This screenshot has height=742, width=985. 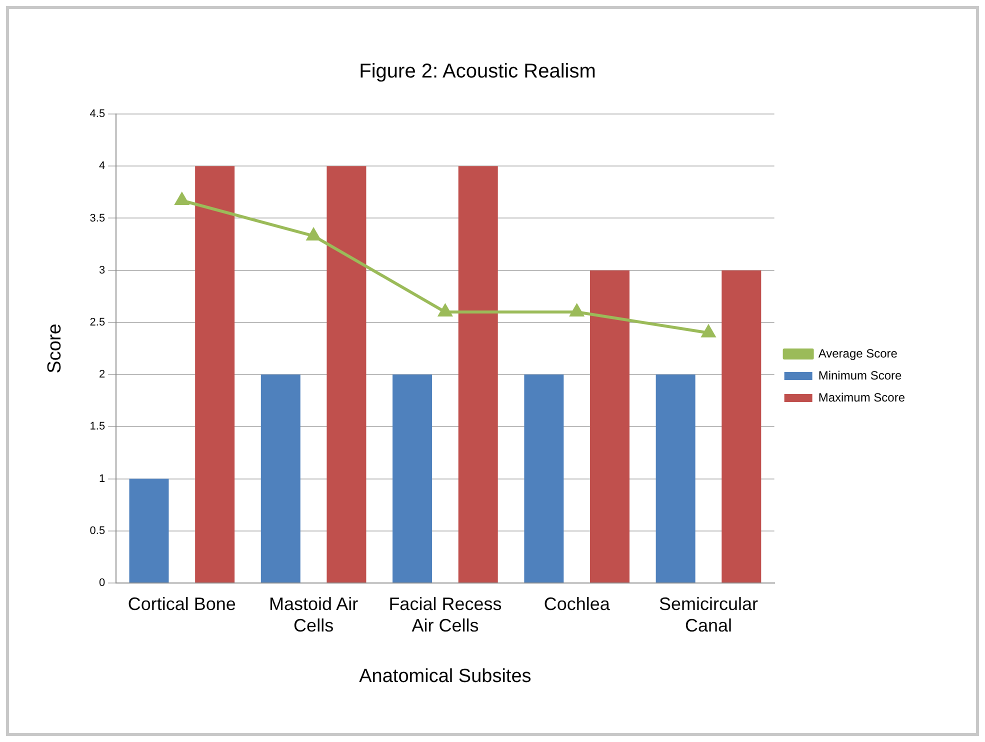 What do you see at coordinates (98, 530) in the screenshot?
I see `y-tick-label: 0.5` at bounding box center [98, 530].